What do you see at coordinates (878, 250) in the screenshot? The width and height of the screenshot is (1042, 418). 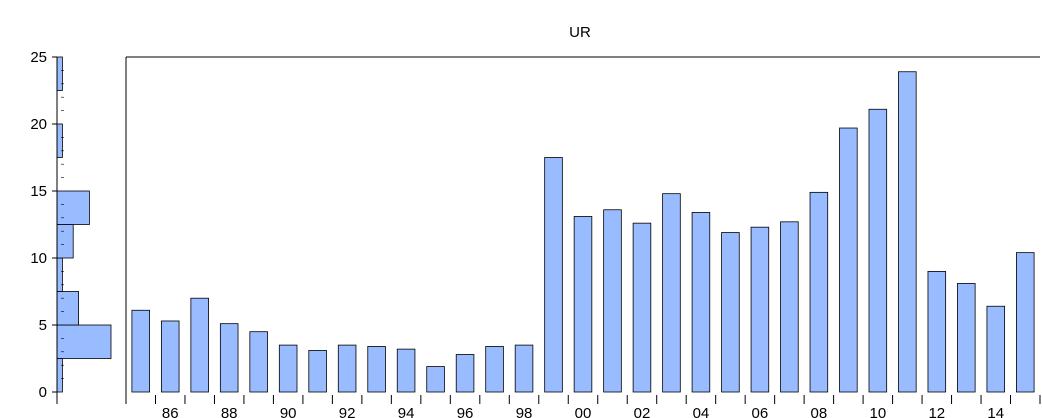 I see `bar-2010` at bounding box center [878, 250].